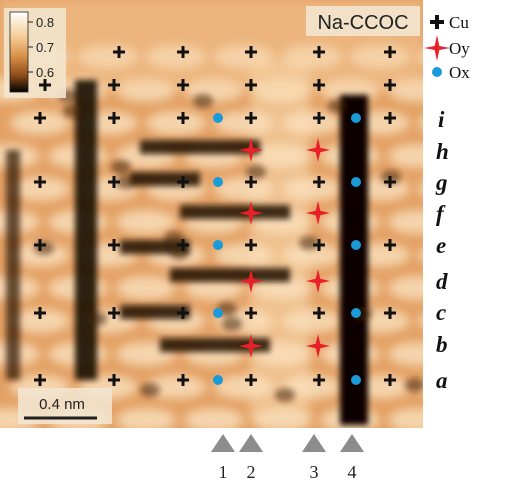  I want to click on colorbar: 0.8 0.7 0.6, so click(35, 53).